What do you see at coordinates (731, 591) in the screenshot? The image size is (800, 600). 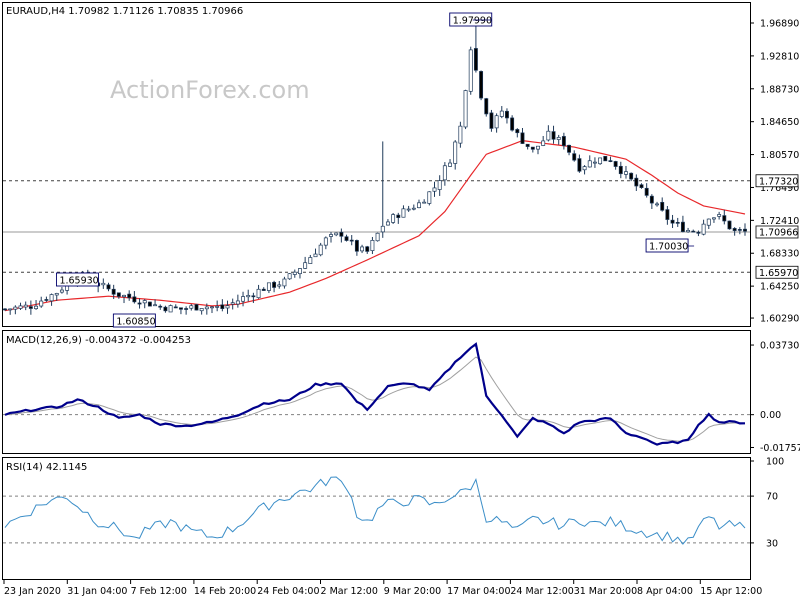 I see `time-tick-label: 15 Apr 12:00` at bounding box center [731, 591].